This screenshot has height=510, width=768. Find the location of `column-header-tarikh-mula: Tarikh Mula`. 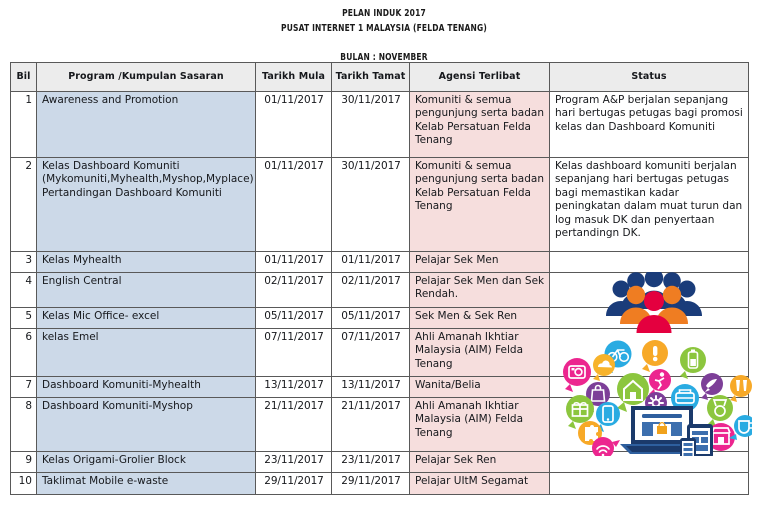

column-header-tarikh-mula: Tarikh Mula is located at coordinates (293, 77).